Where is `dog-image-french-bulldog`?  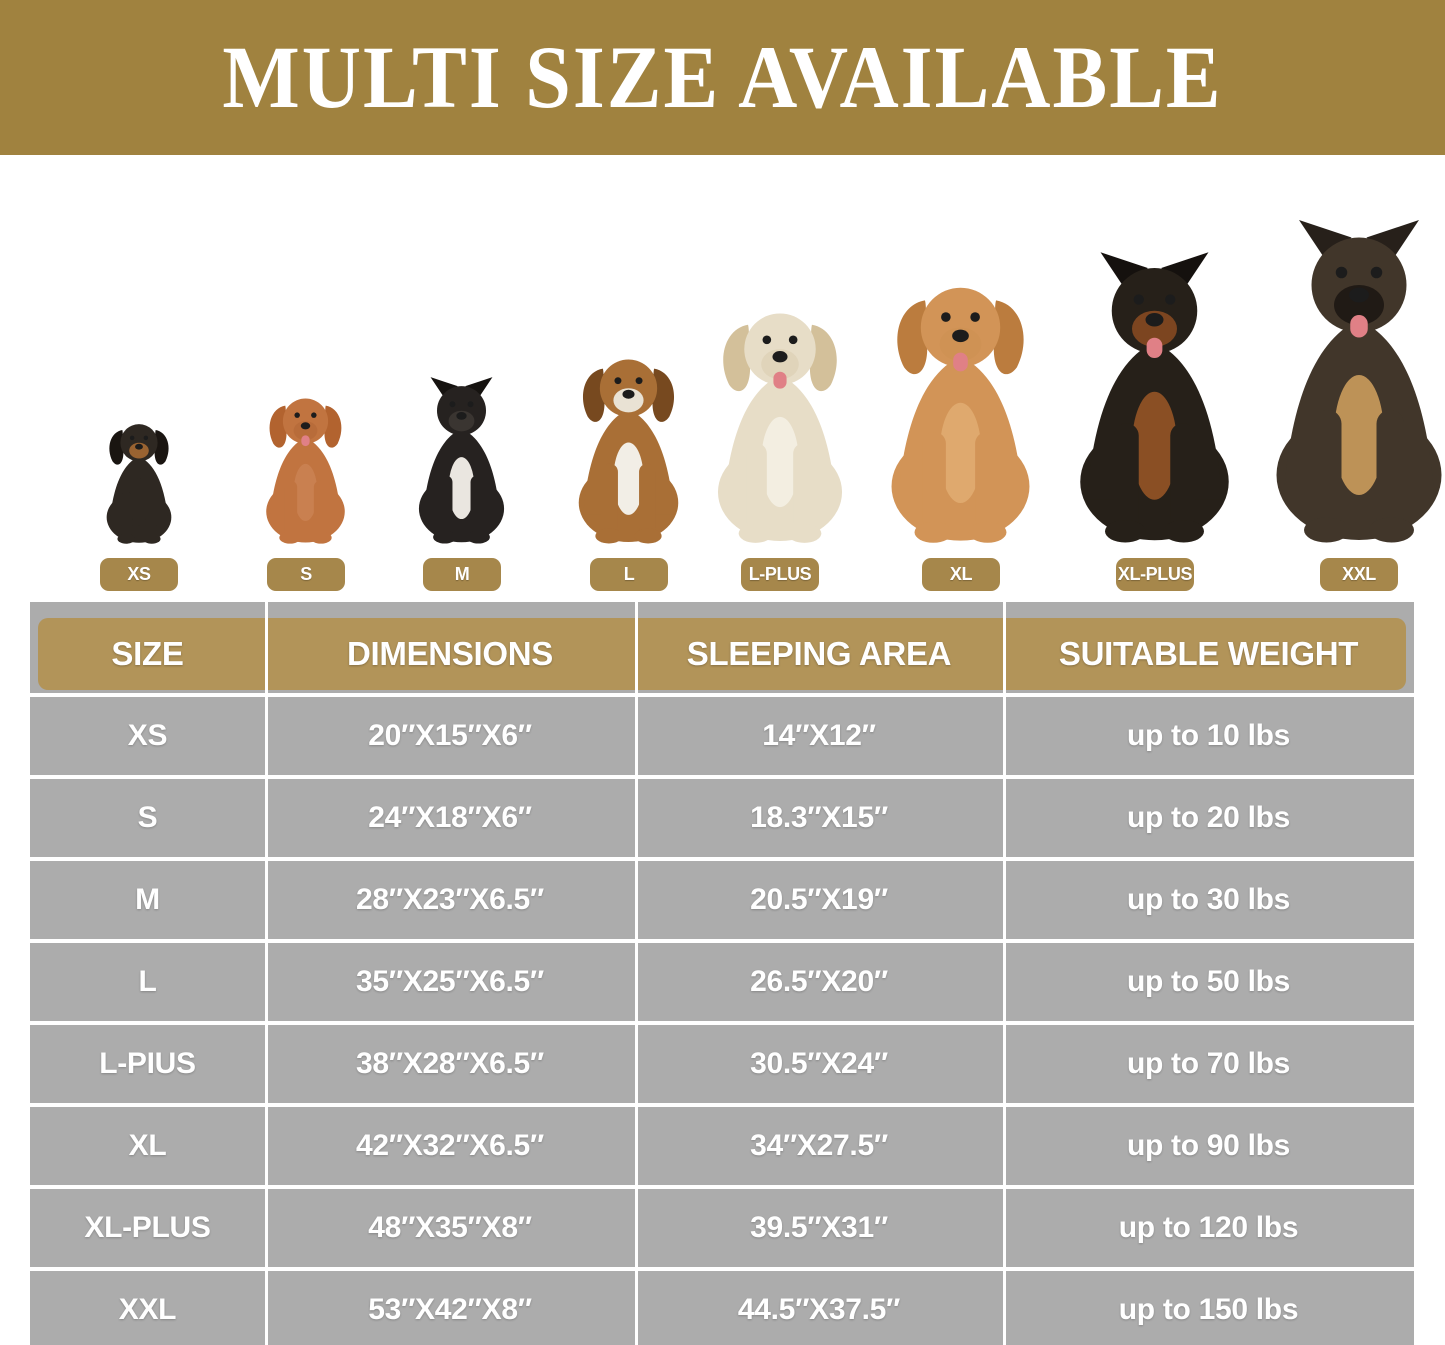 dog-image-french-bulldog is located at coordinates (461, 461).